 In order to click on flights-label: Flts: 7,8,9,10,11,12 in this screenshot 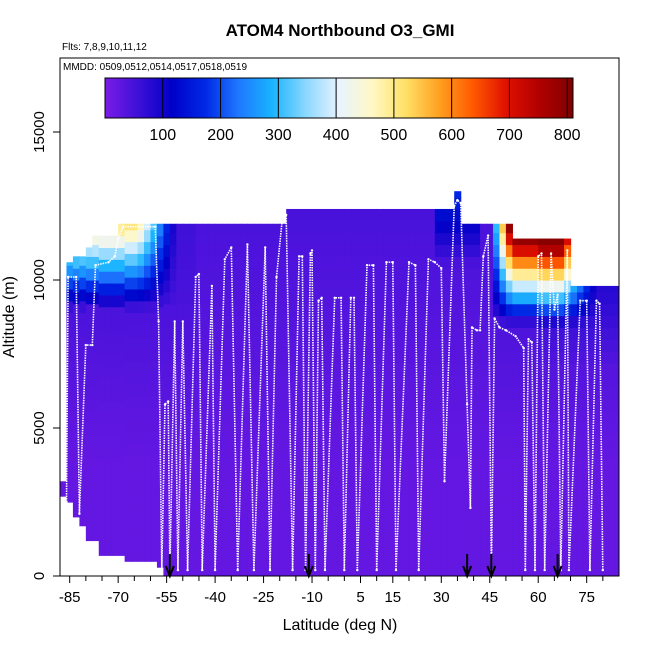, I will do `click(104, 47)`.